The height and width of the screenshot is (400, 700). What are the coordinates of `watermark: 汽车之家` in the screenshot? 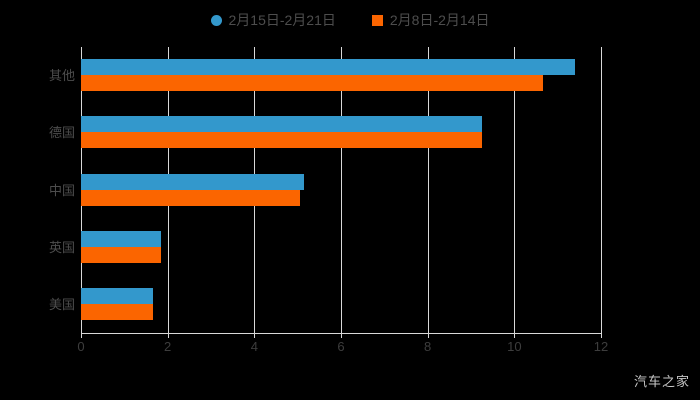 It's located at (661, 381).